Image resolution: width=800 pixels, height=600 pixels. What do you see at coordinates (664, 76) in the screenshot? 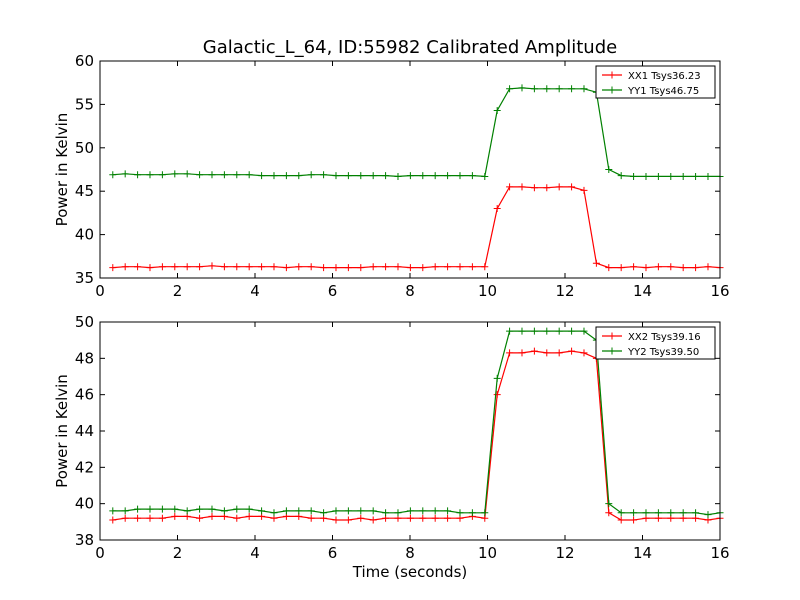
I see `legend-entry-label: XX1 Tsys36.23` at bounding box center [664, 76].